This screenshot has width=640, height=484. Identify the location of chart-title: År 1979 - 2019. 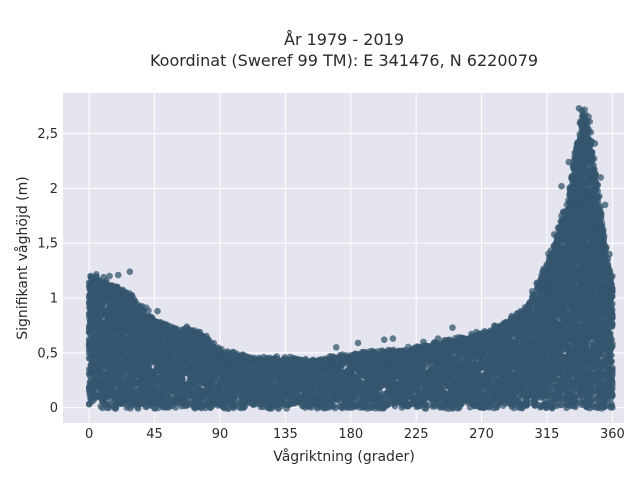
(344, 39).